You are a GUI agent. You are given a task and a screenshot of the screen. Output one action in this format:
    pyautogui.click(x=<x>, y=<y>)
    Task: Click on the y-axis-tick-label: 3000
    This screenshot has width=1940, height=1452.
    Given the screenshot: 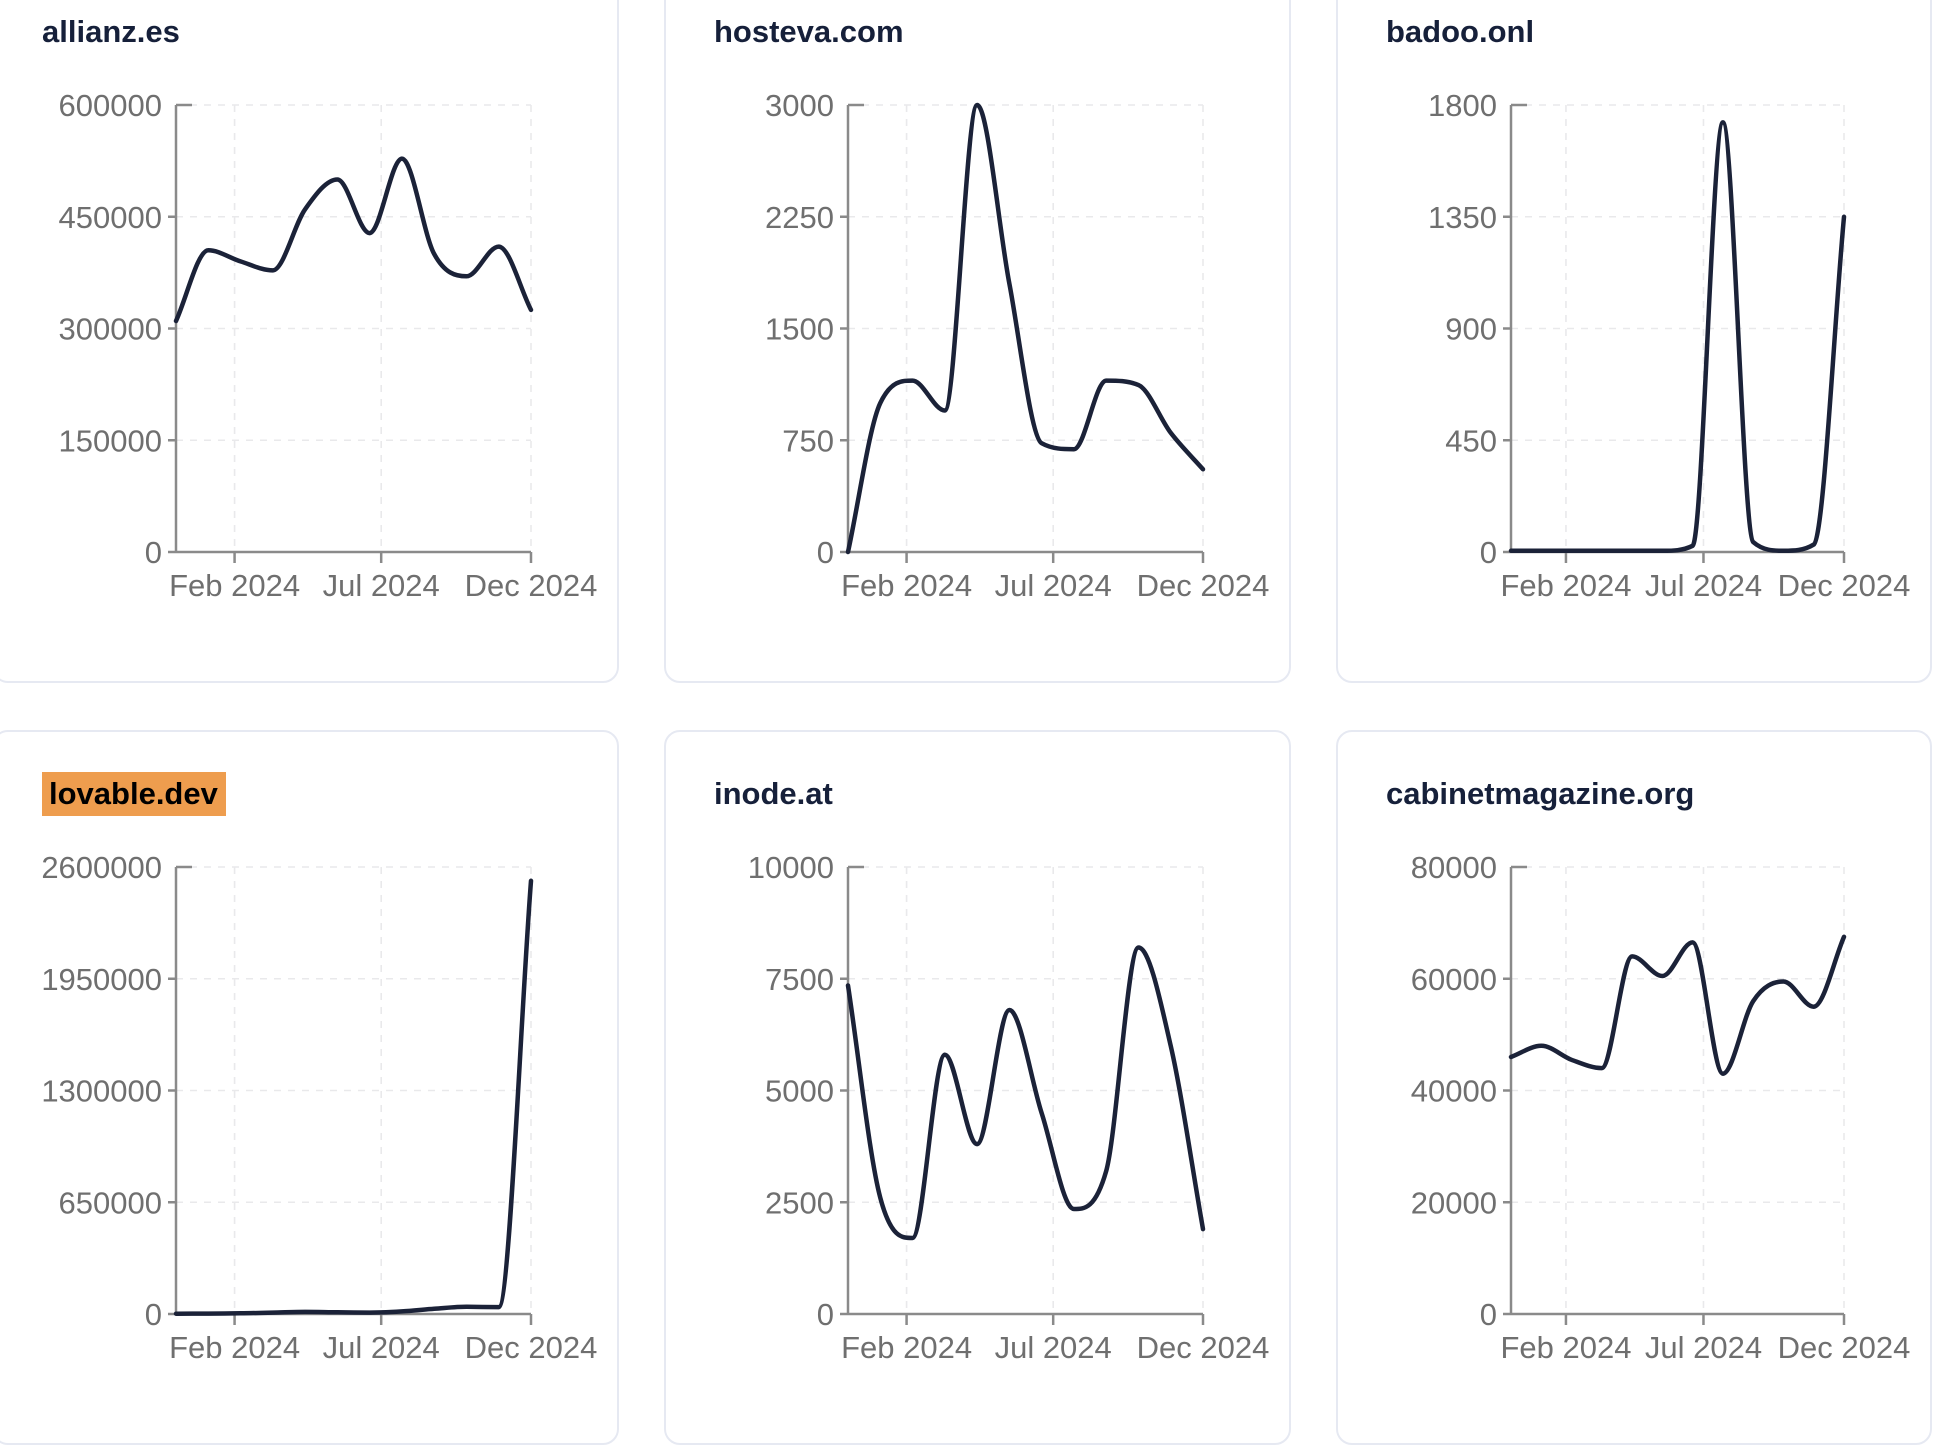 What is the action you would take?
    pyautogui.click(x=799, y=105)
    